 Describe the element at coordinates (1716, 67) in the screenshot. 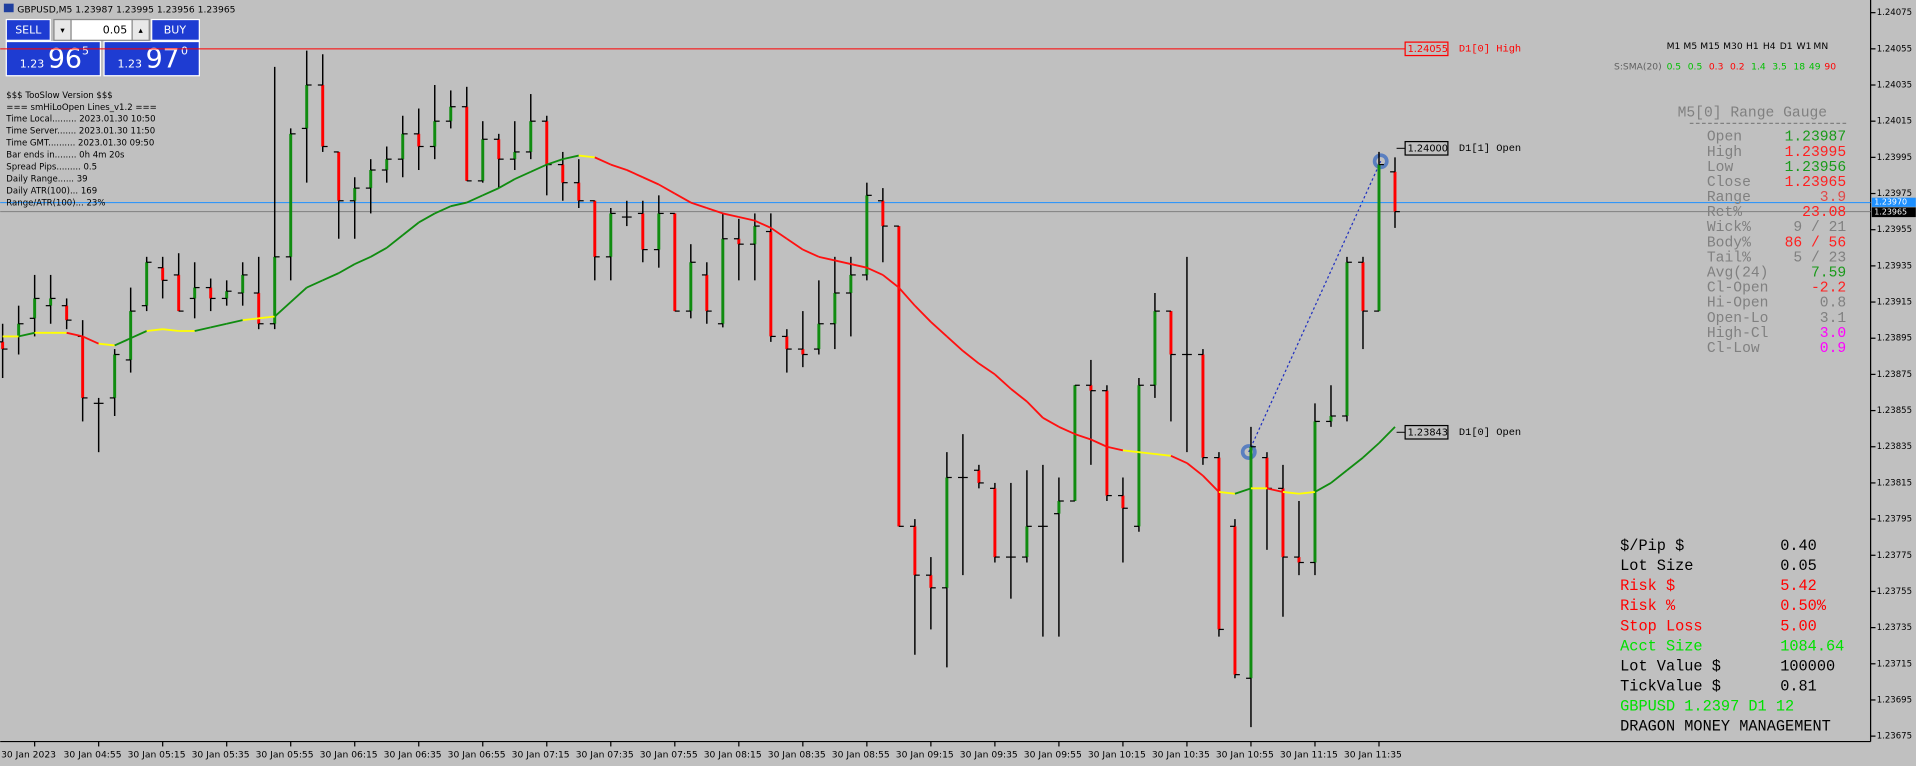

I see `sma-value: 0.3` at that location.